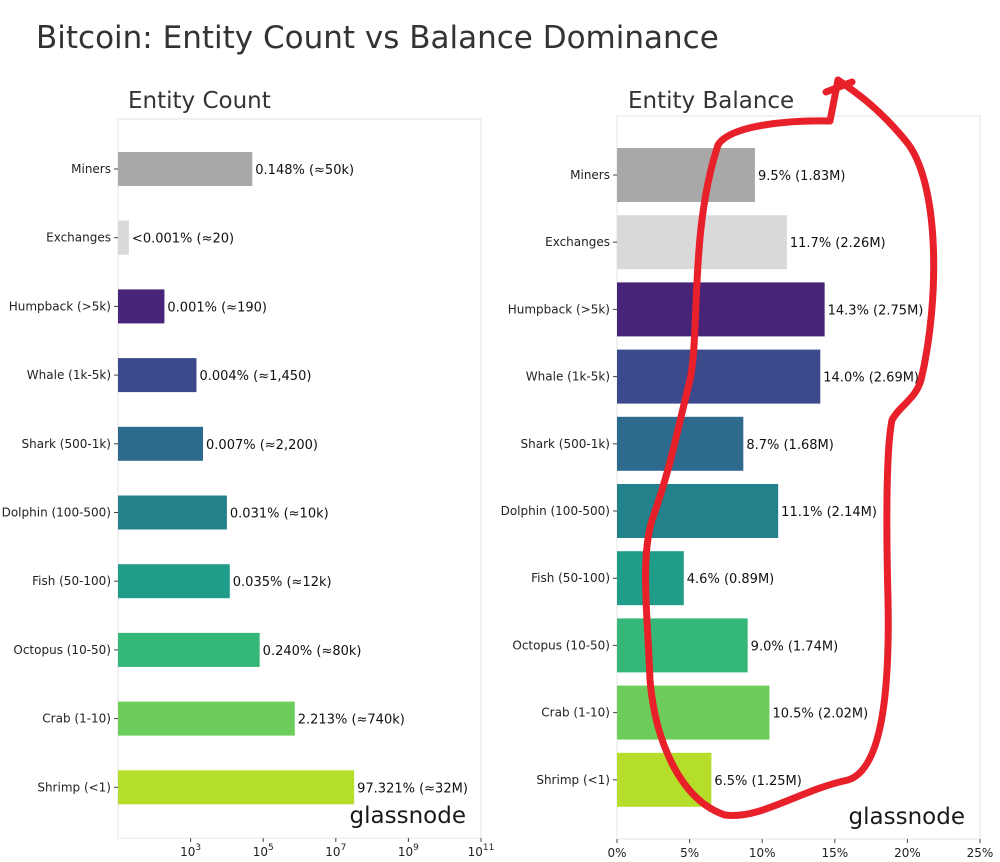 This screenshot has width=1000, height=862. What do you see at coordinates (255, 376) in the screenshot?
I see `data-label: 0.004% (≈1,450)` at bounding box center [255, 376].